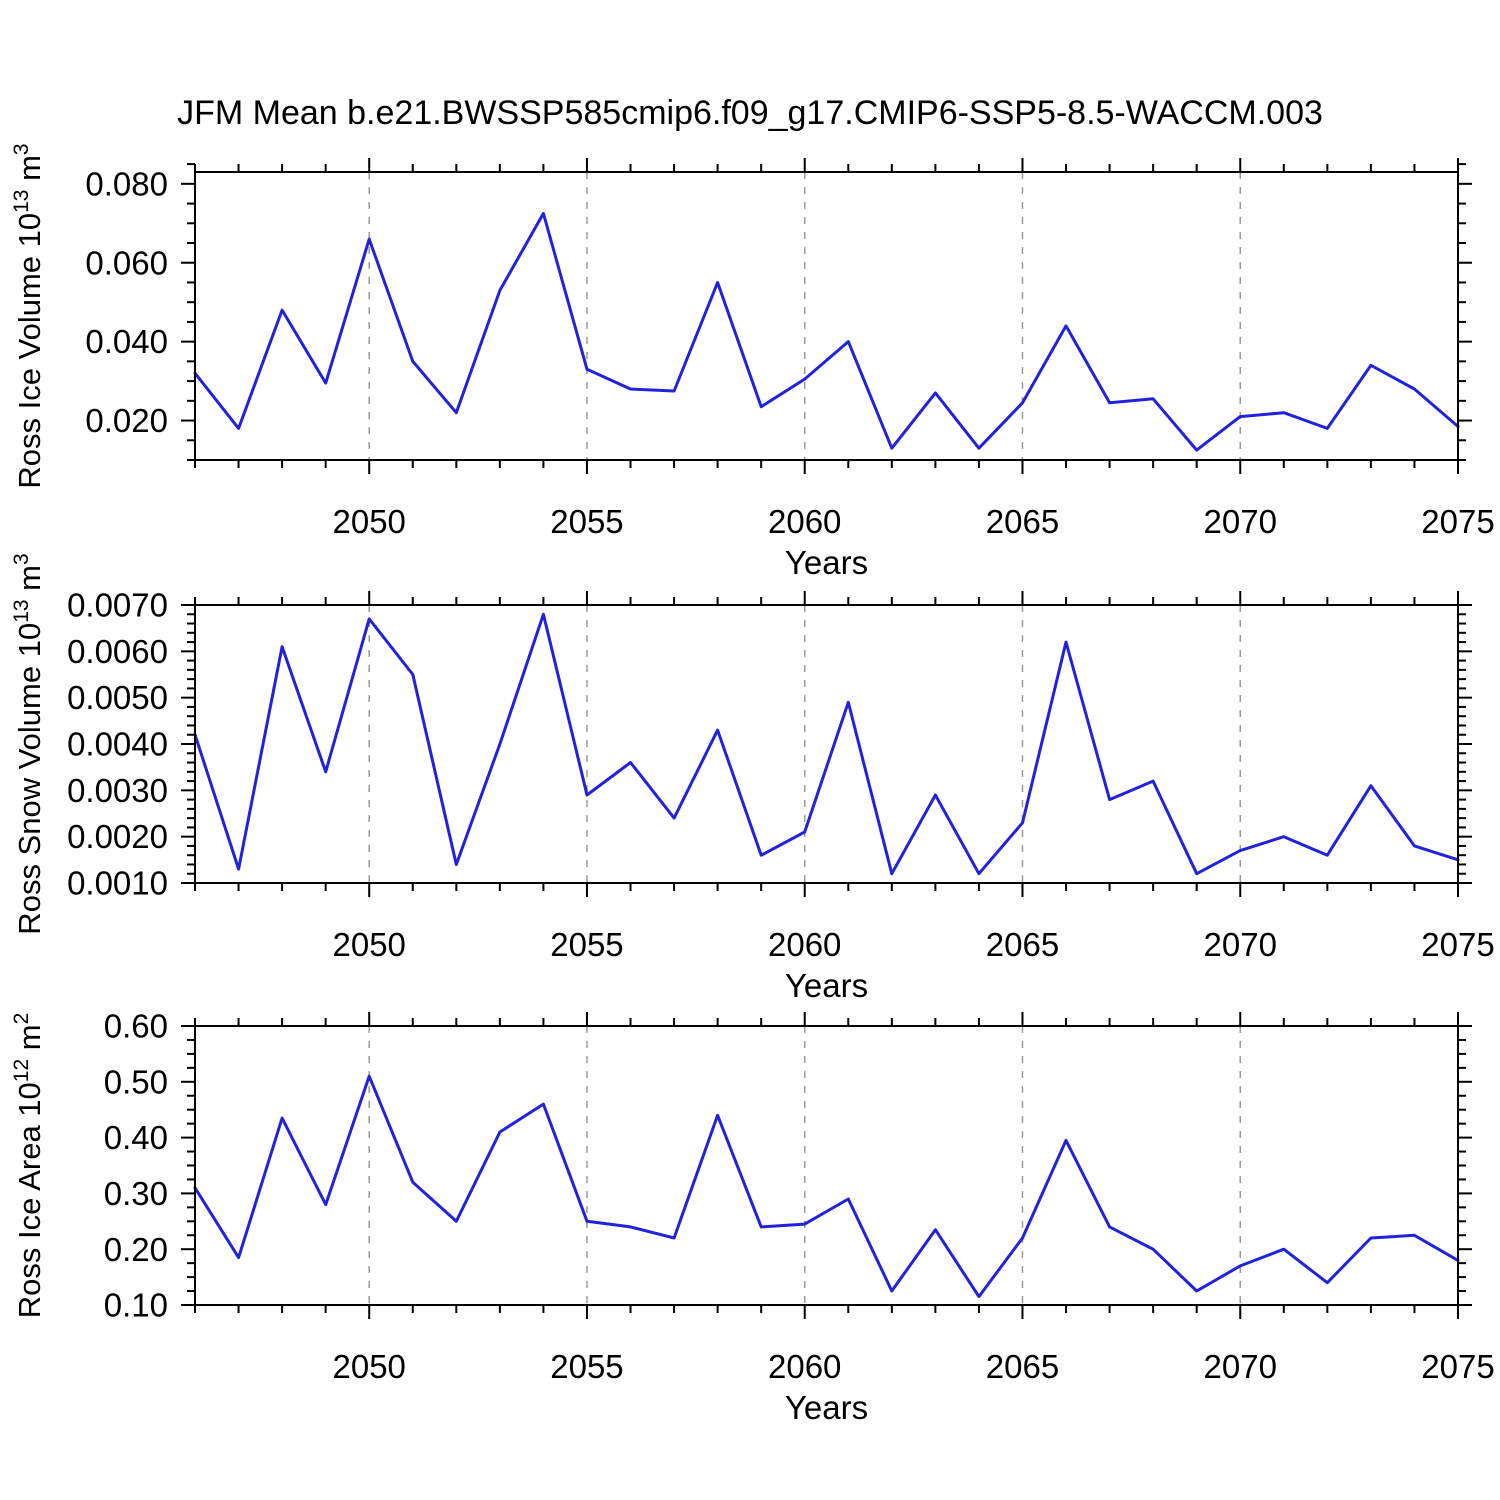 This screenshot has width=1500, height=1500. What do you see at coordinates (826, 985) in the screenshot?
I see `x-axis-title-ross-snow-volume: Years` at bounding box center [826, 985].